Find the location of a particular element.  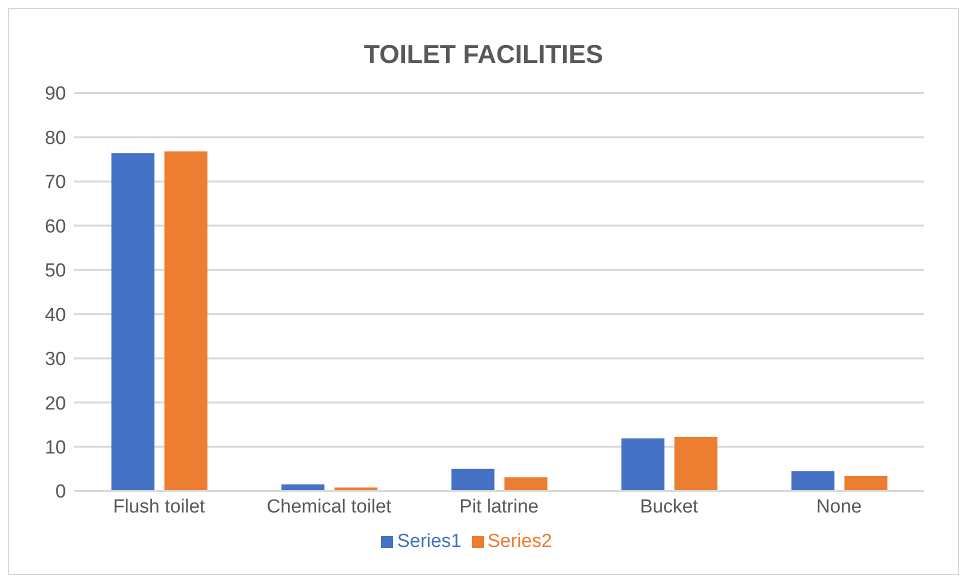

y-tick-label: 80 is located at coordinates (55, 138).